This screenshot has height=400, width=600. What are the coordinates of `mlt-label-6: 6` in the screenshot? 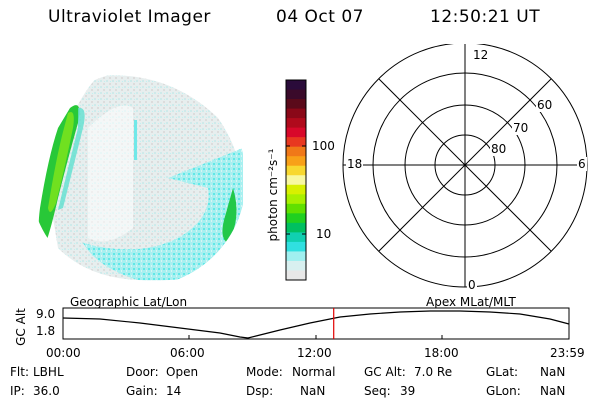 It's located at (582, 164).